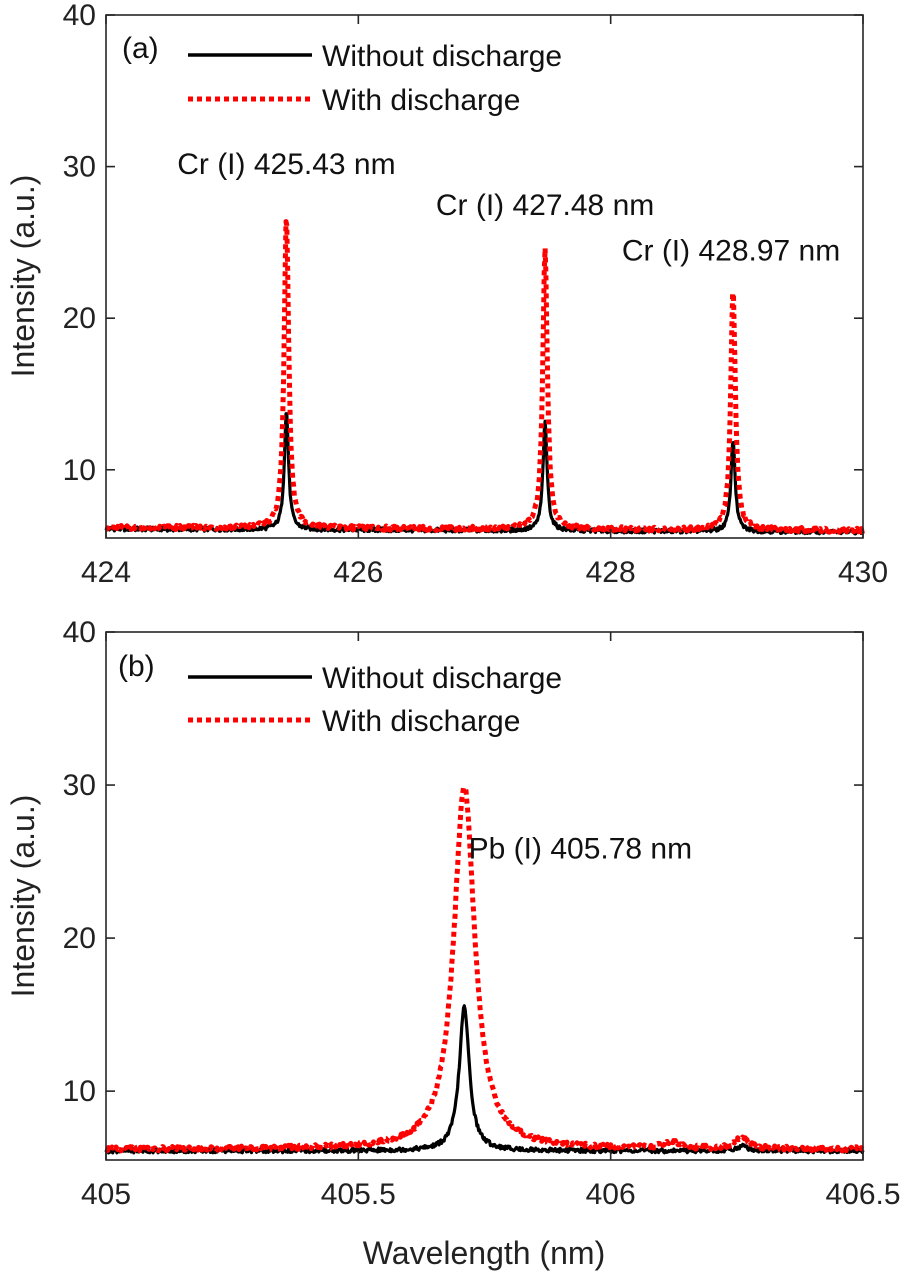  I want to click on annotations-b: Pb (I) 405.78 nm, so click(580, 849).